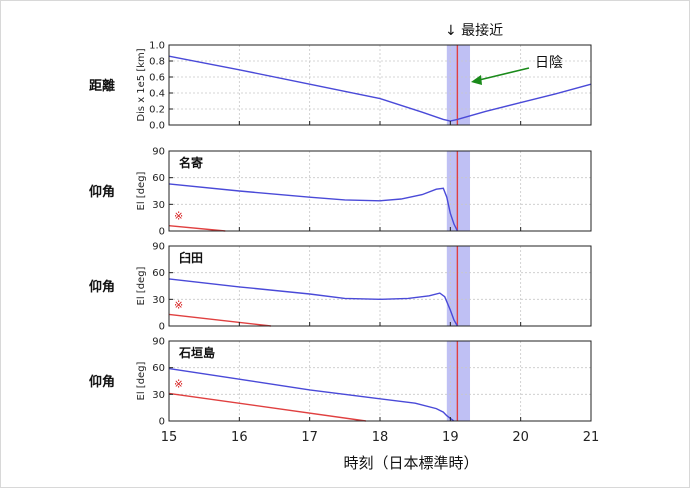  Describe the element at coordinates (410, 463) in the screenshot. I see `x-axis-label: 時刻（日本標準時）` at that location.